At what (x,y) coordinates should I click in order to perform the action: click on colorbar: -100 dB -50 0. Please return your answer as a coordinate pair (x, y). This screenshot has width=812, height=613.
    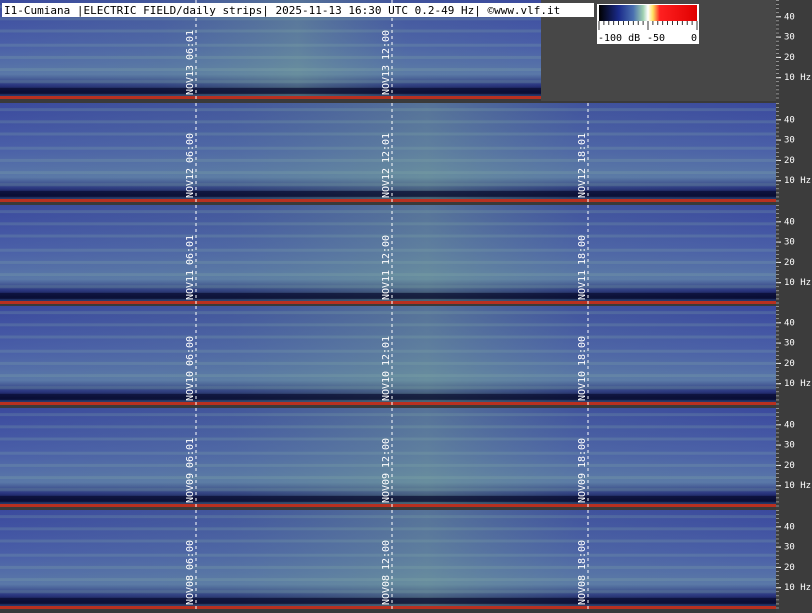
    Looking at the image, I should click on (648, 24).